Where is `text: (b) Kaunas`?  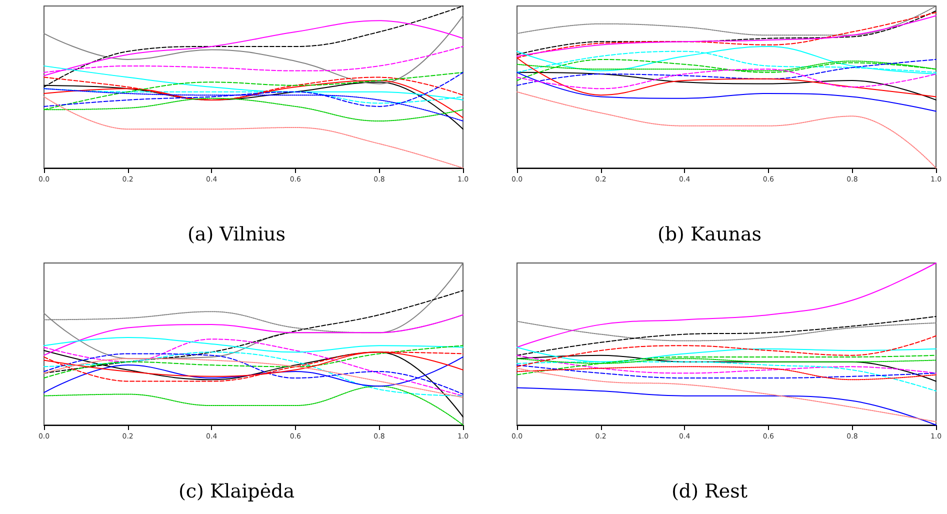
text: (b) Kaunas is located at coordinates (709, 235).